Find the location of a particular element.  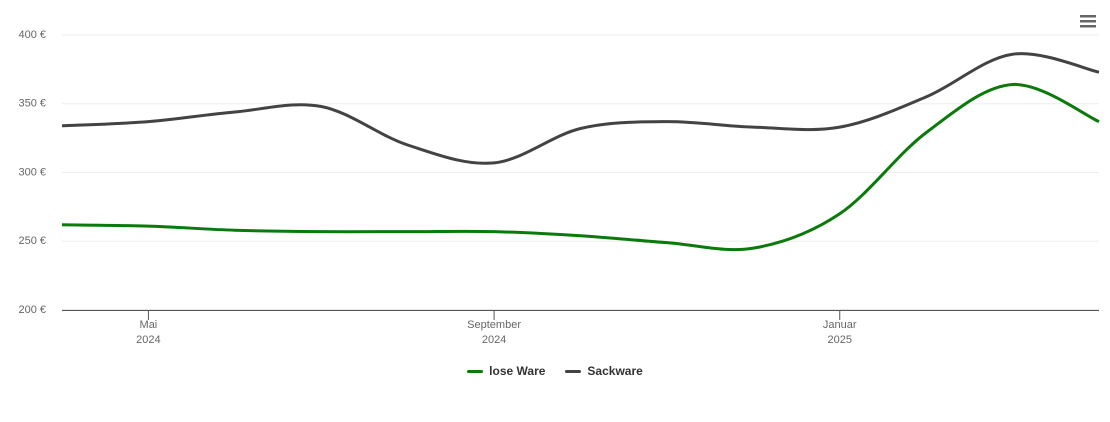

y-tick-label: 400 € is located at coordinates (32, 35).